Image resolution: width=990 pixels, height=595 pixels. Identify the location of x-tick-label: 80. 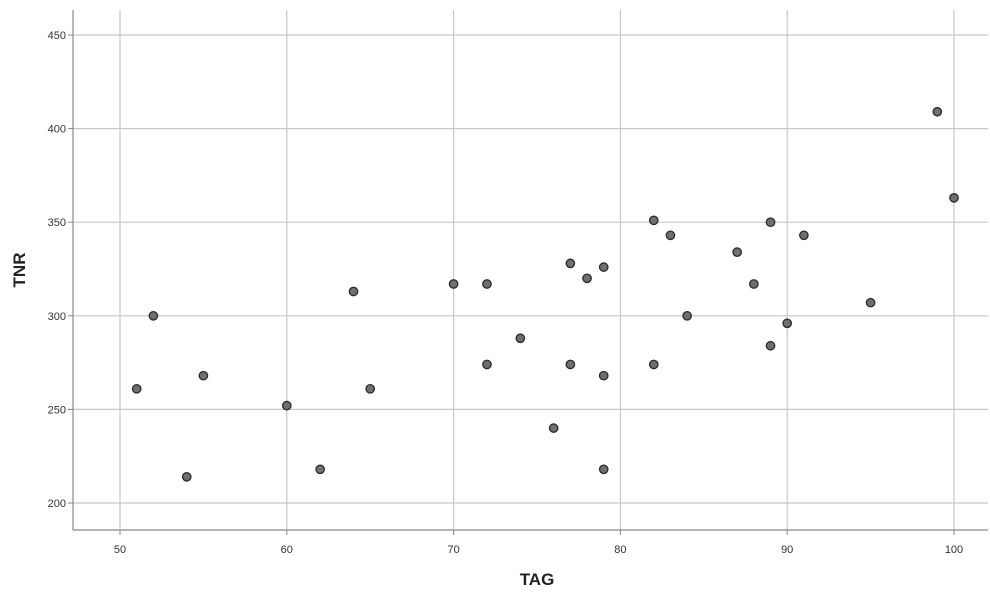
(620, 550).